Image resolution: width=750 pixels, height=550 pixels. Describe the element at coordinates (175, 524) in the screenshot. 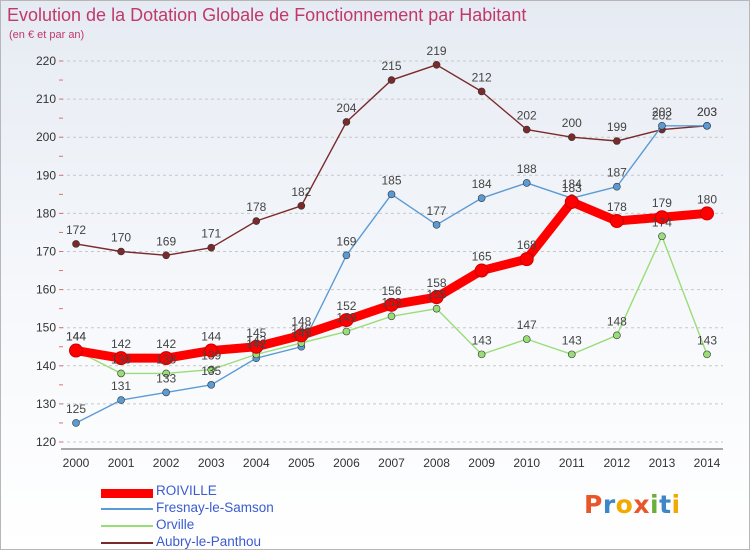

I see `legend-label-orville: Orville` at that location.